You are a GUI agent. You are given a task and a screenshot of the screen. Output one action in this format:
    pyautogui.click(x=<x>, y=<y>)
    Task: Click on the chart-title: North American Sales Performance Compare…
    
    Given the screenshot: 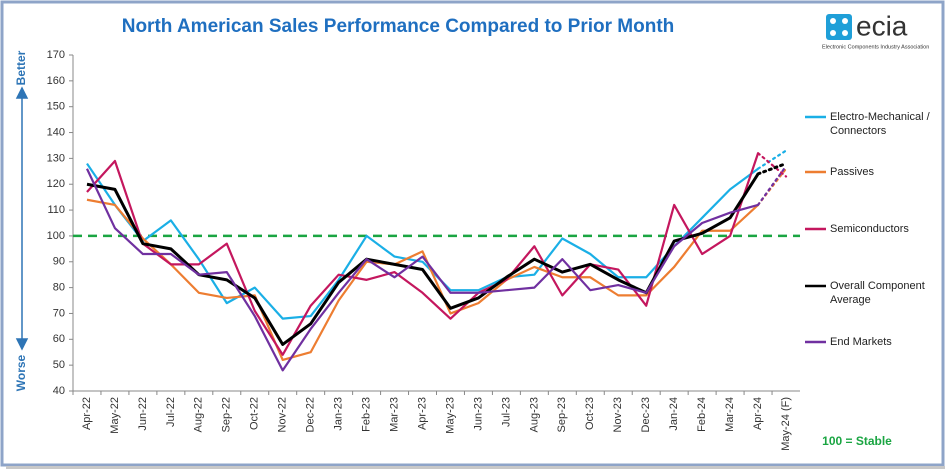 What is the action you would take?
    pyautogui.click(x=398, y=26)
    